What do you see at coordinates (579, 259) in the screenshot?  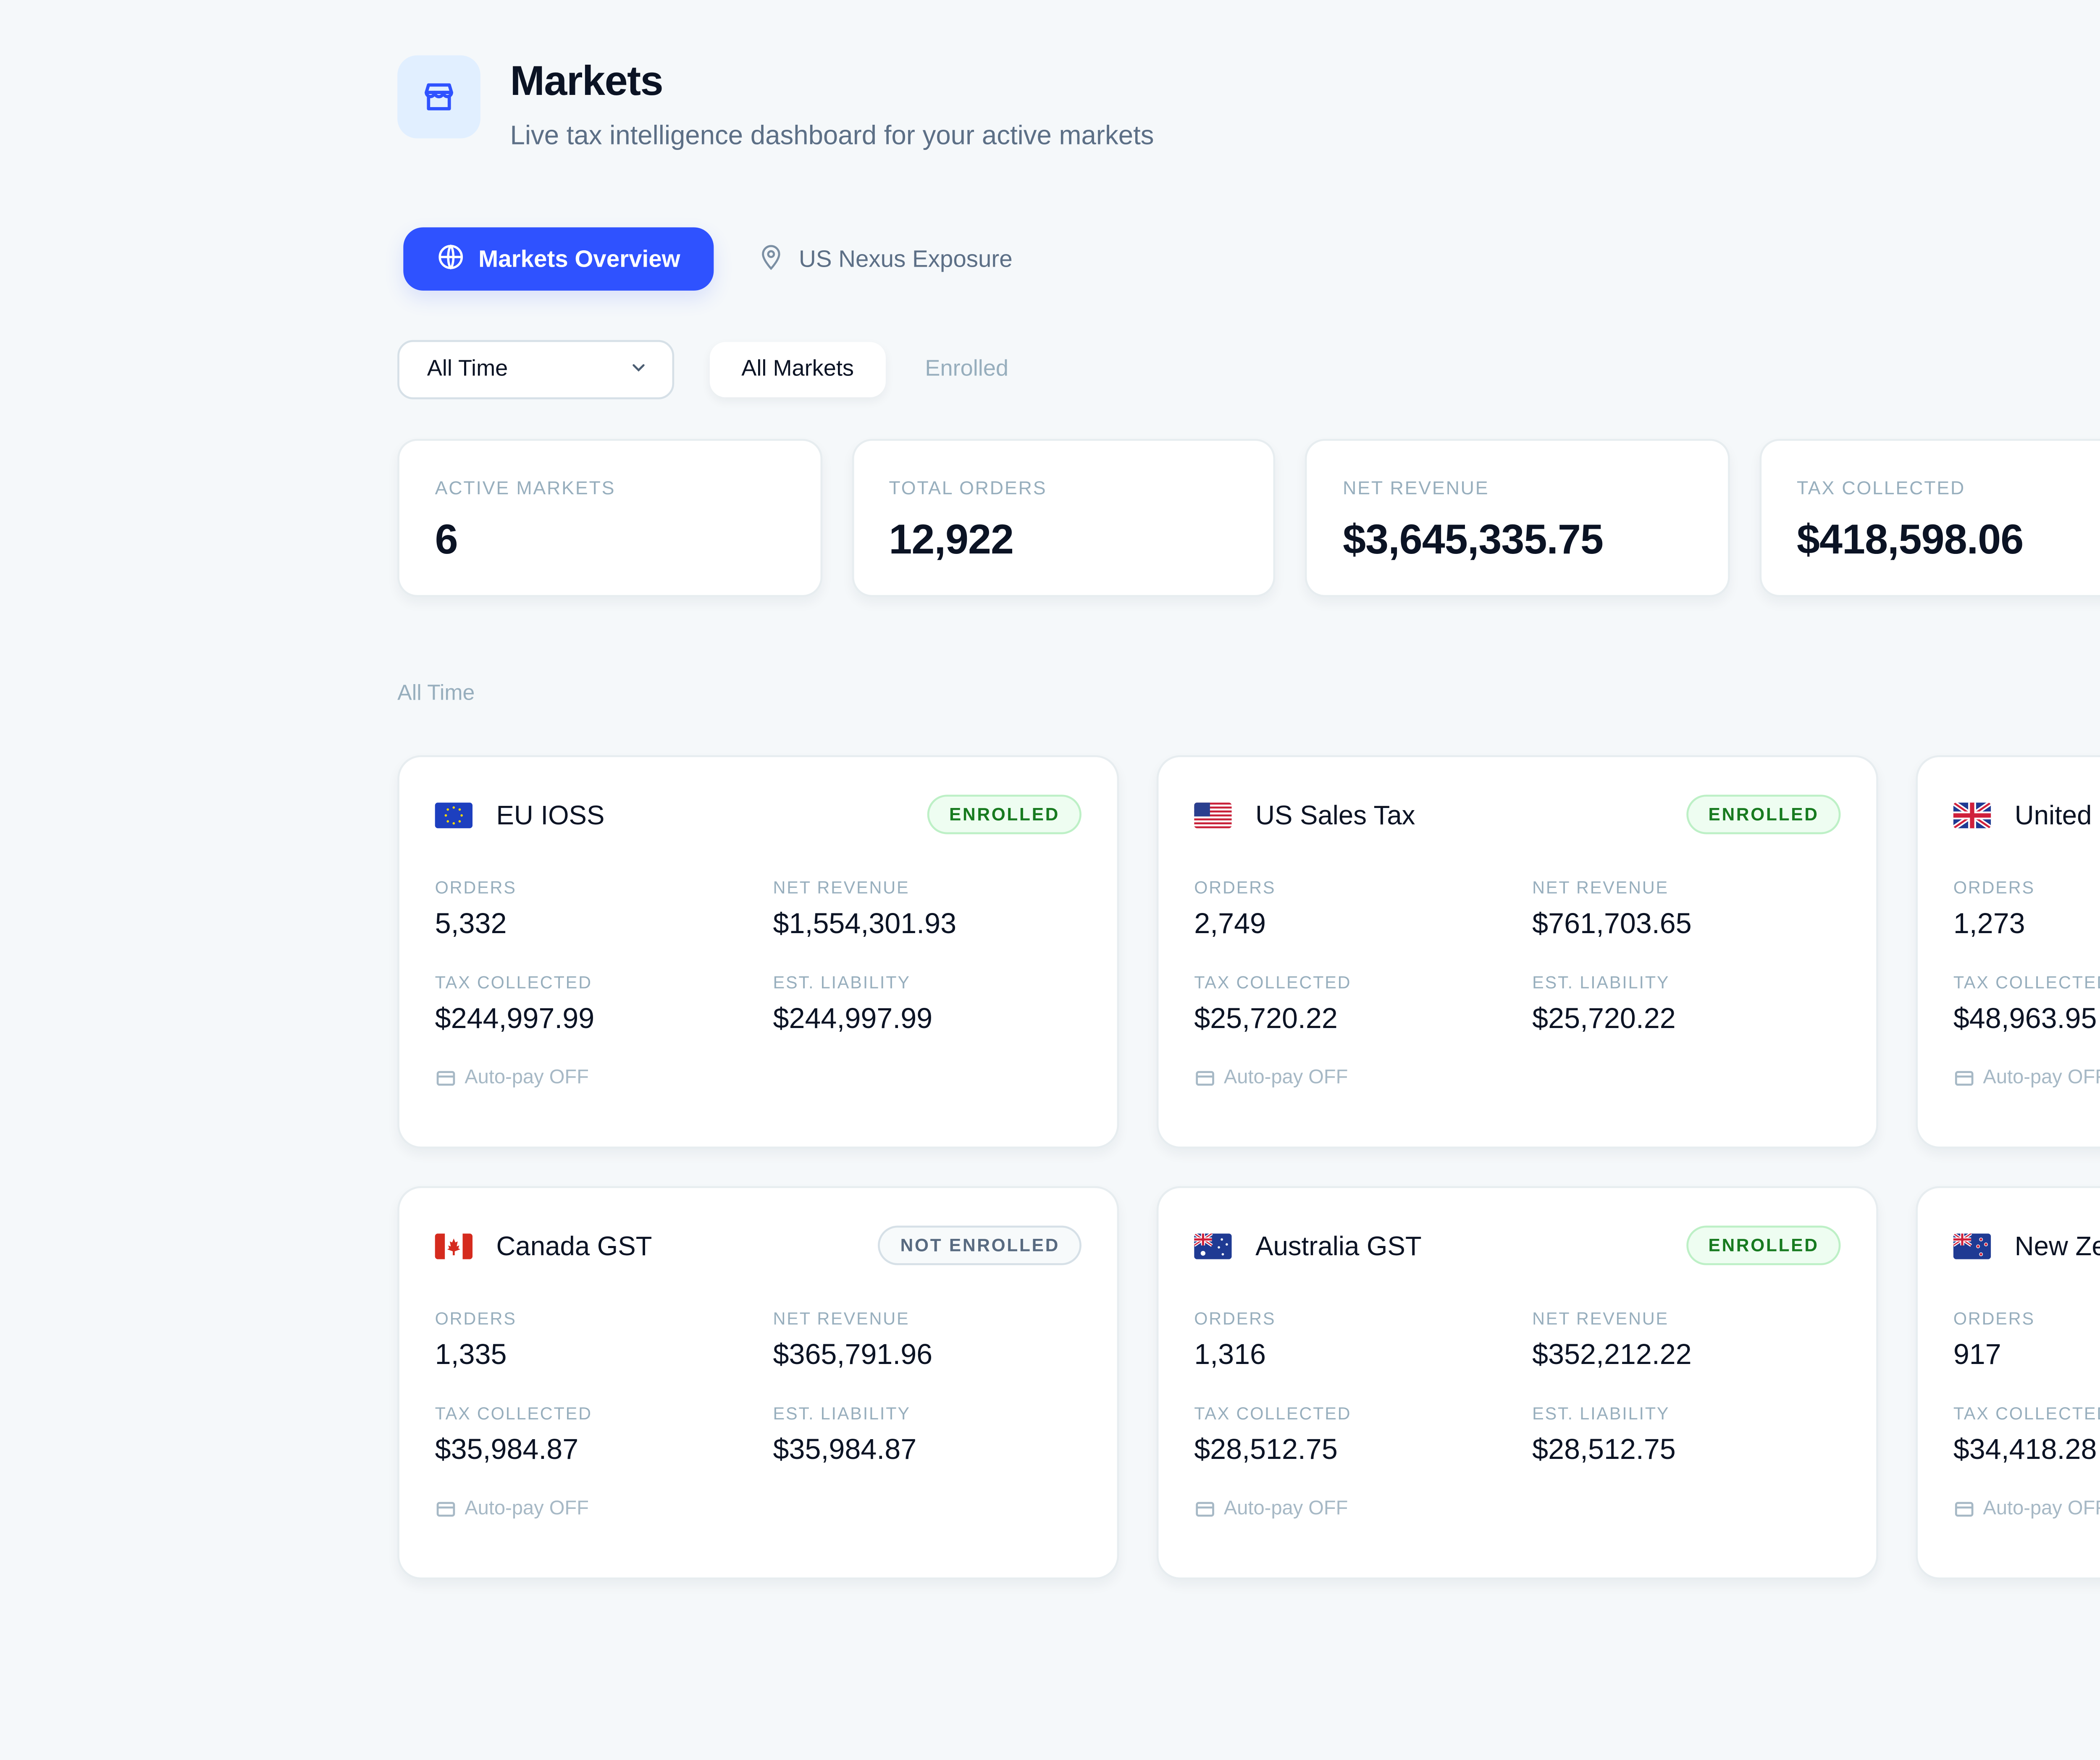 I see `tab-label: Markets Overview` at bounding box center [579, 259].